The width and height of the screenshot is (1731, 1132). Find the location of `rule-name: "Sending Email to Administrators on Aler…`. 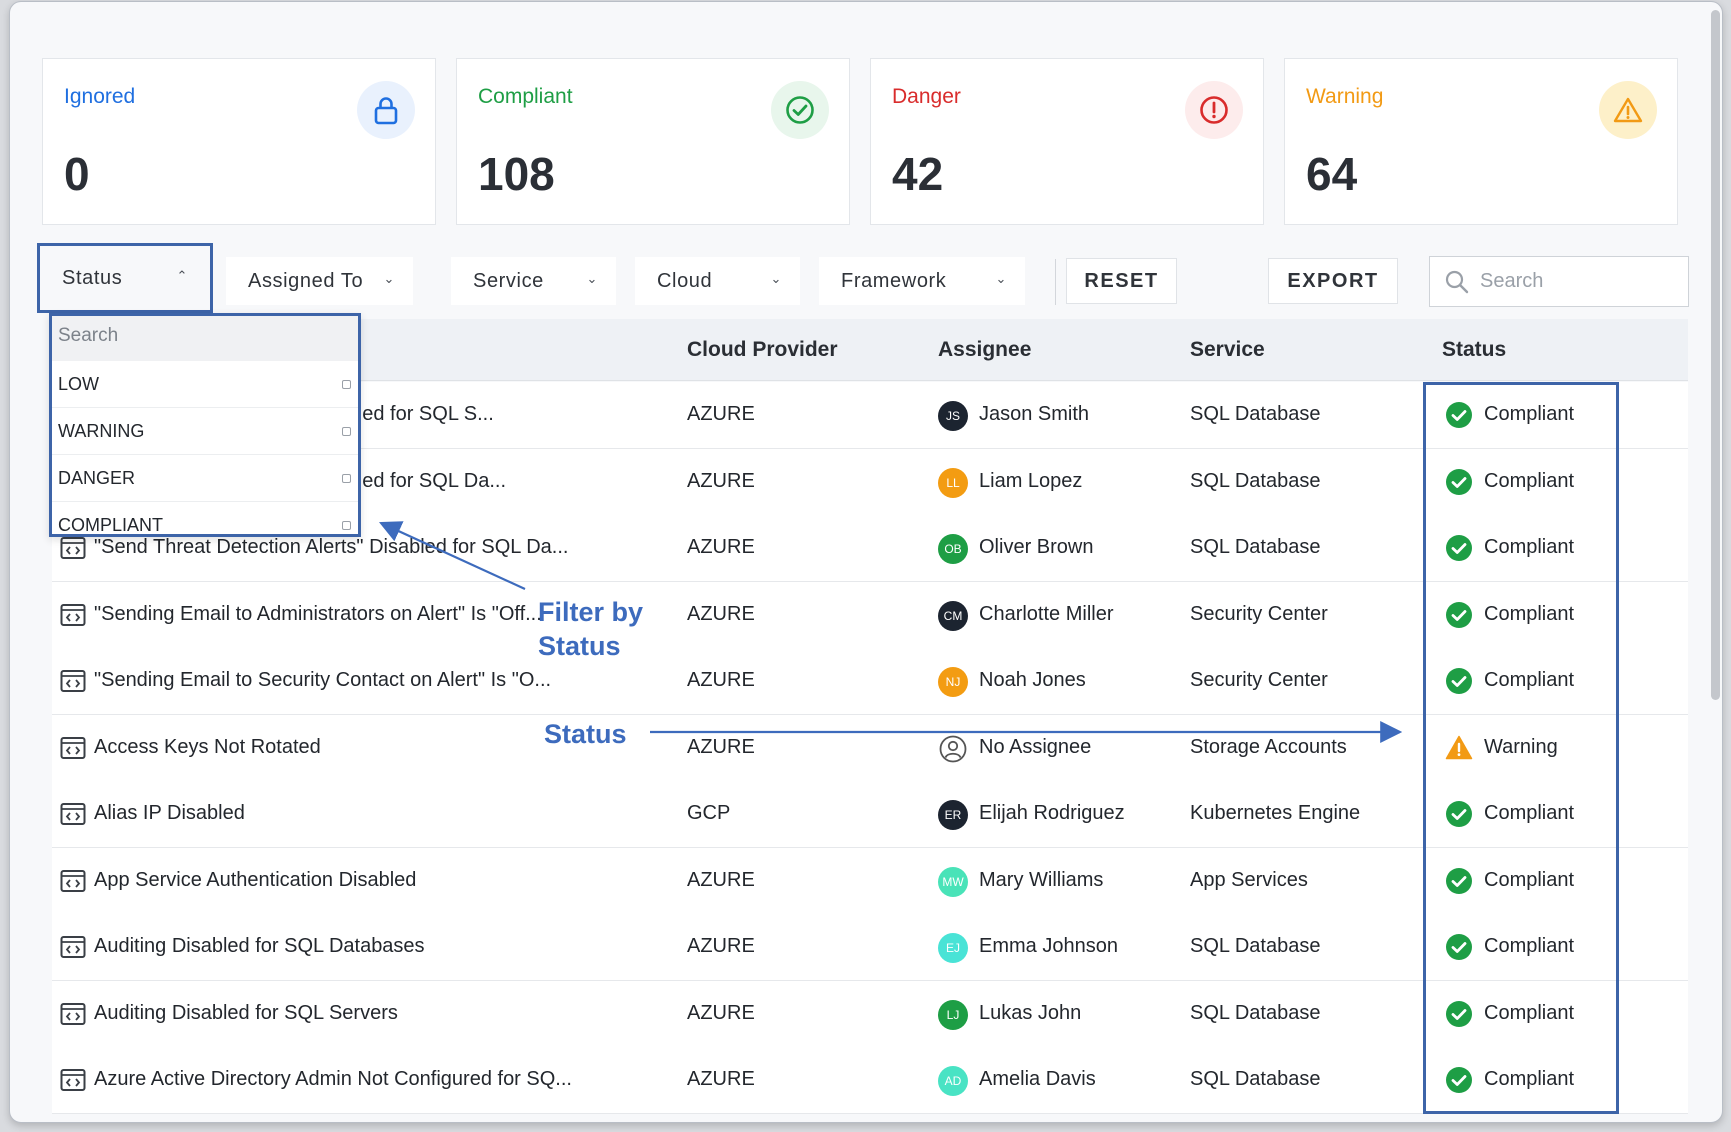

rule-name: "Sending Email to Administrators on Aler… is located at coordinates (318, 613).